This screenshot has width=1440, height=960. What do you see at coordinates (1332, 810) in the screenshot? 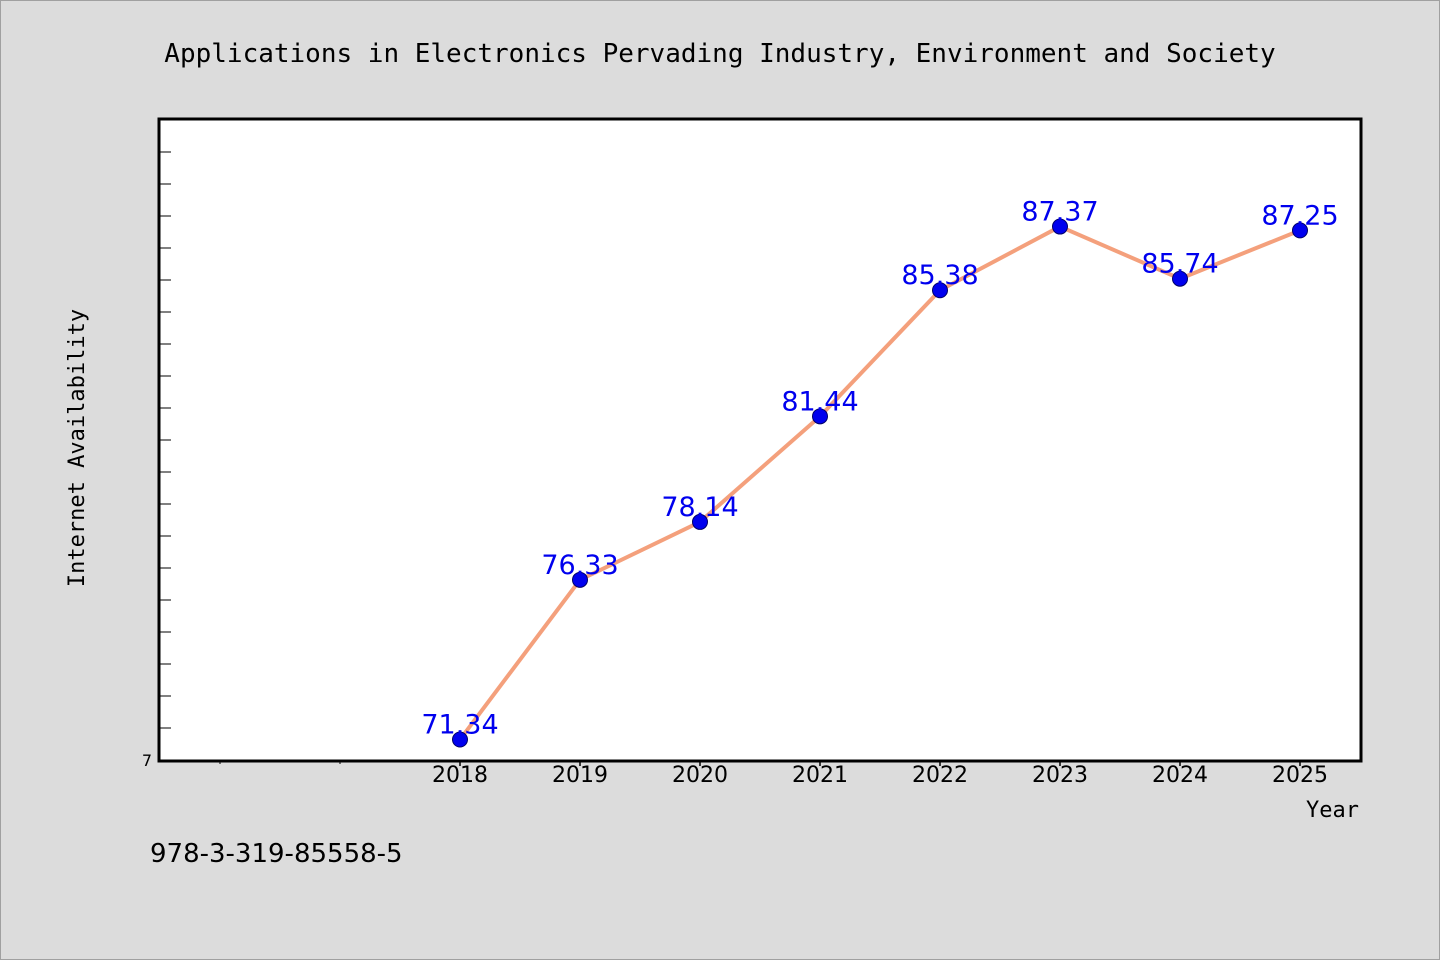
I see `x-axis-label: Year` at bounding box center [1332, 810].